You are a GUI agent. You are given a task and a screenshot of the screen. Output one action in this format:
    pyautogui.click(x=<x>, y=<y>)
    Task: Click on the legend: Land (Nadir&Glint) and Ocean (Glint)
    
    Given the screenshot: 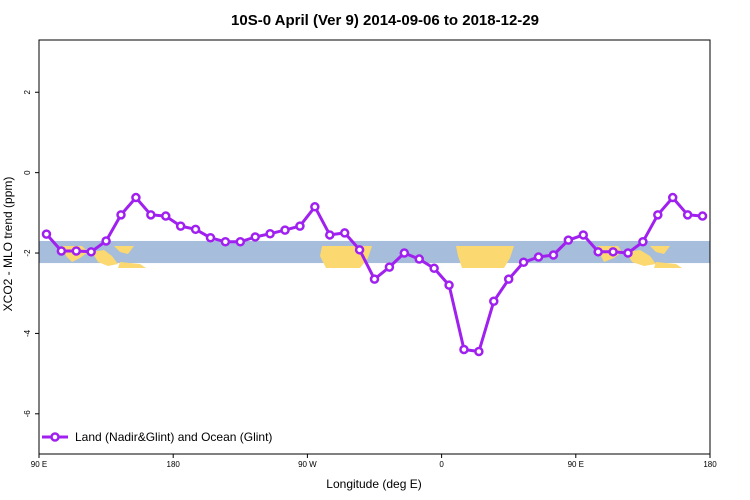 What is the action you would take?
    pyautogui.click(x=157, y=437)
    